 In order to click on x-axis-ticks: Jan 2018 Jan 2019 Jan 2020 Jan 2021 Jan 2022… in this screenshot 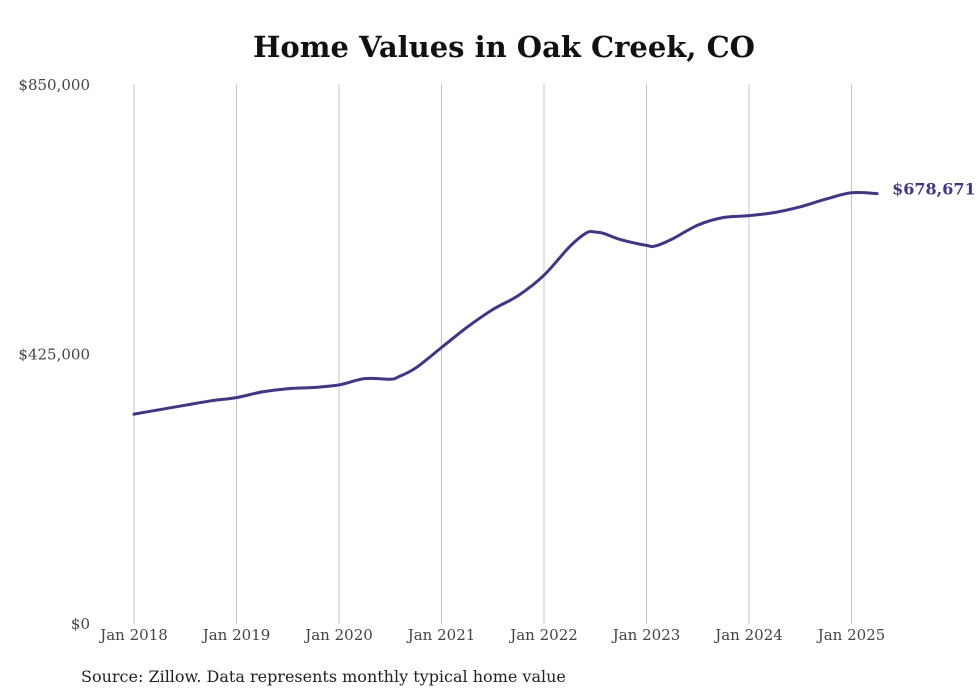, I will do `click(491, 635)`.